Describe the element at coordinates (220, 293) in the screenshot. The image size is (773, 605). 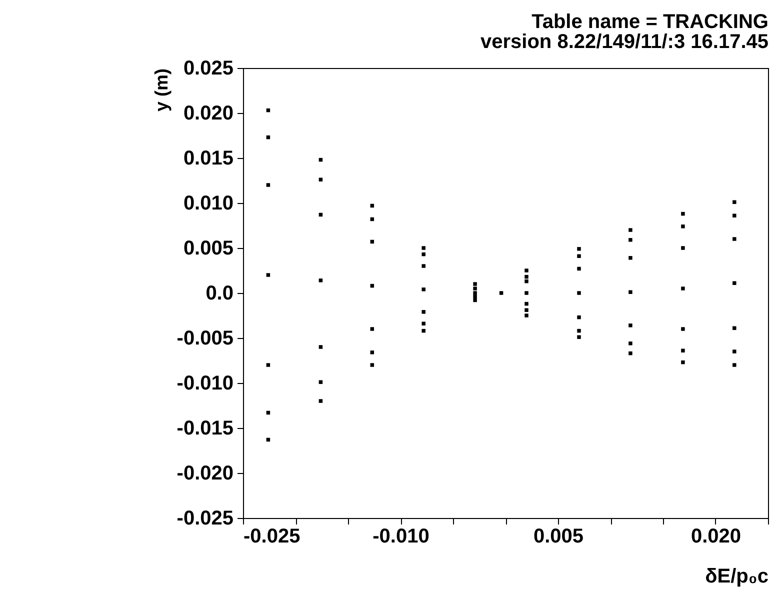
I see `y-tick-label: 0.0` at that location.